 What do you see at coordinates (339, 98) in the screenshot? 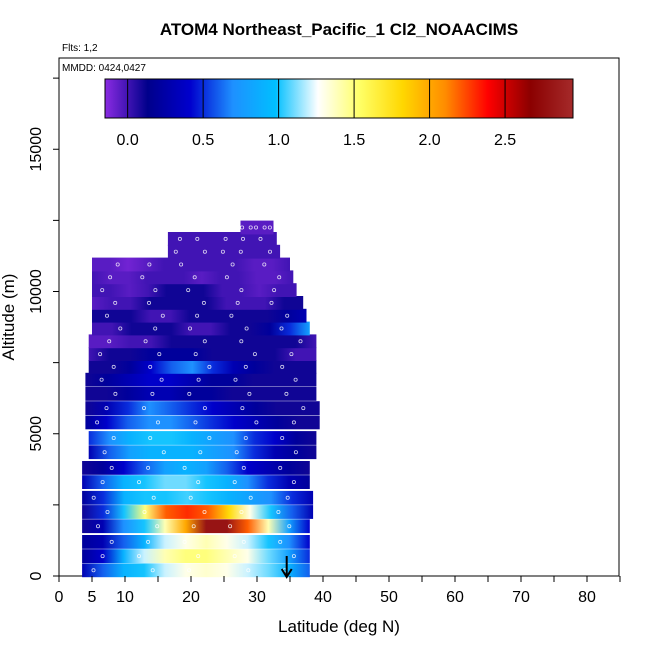
I see `colorbar-gradient` at bounding box center [339, 98].